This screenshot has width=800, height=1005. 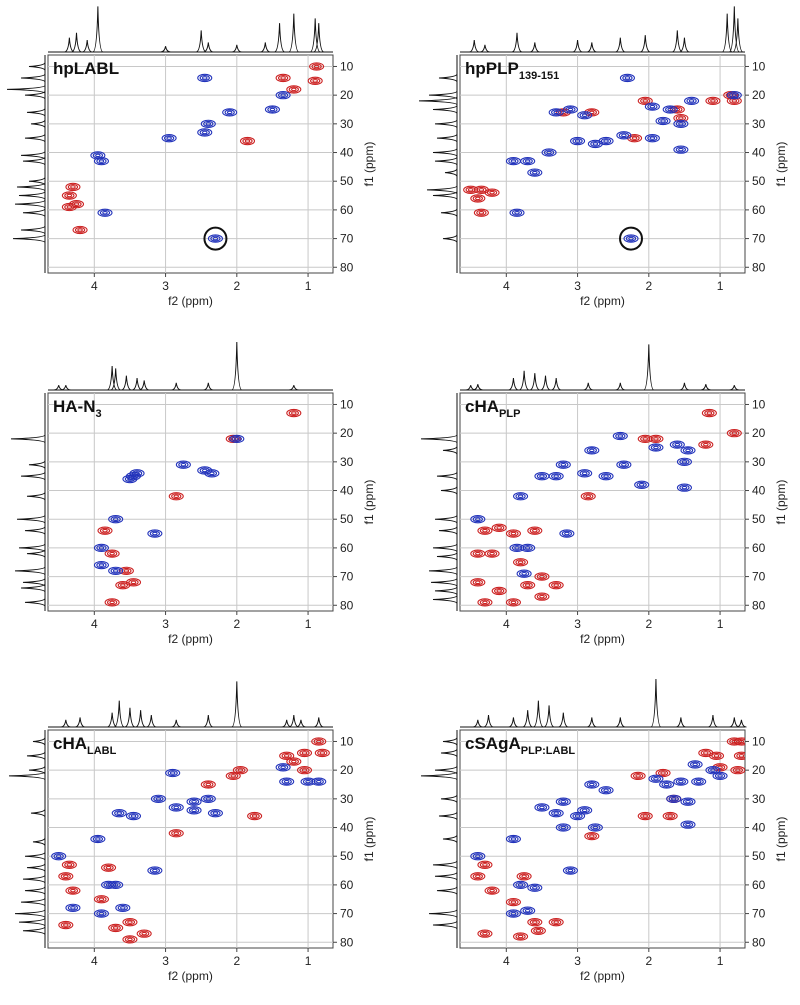 What do you see at coordinates (602, 158) in the screenshot?
I see `peaks` at bounding box center [602, 158].